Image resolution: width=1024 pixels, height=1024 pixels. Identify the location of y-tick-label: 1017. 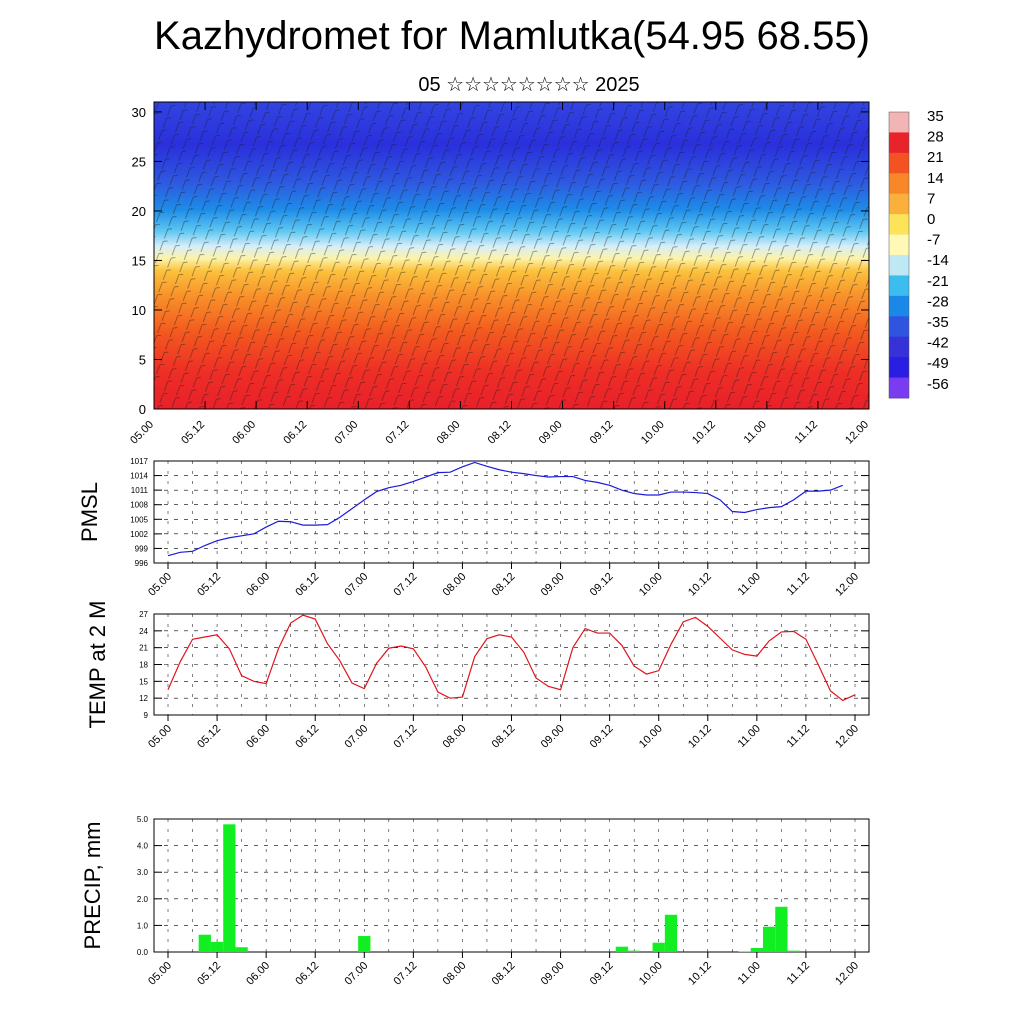
(139, 461).